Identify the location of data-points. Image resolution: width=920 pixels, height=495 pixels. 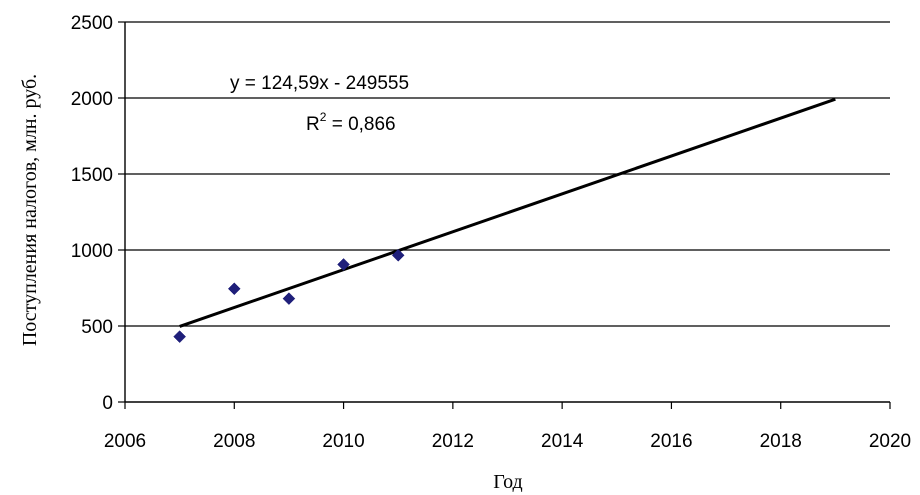
(289, 295).